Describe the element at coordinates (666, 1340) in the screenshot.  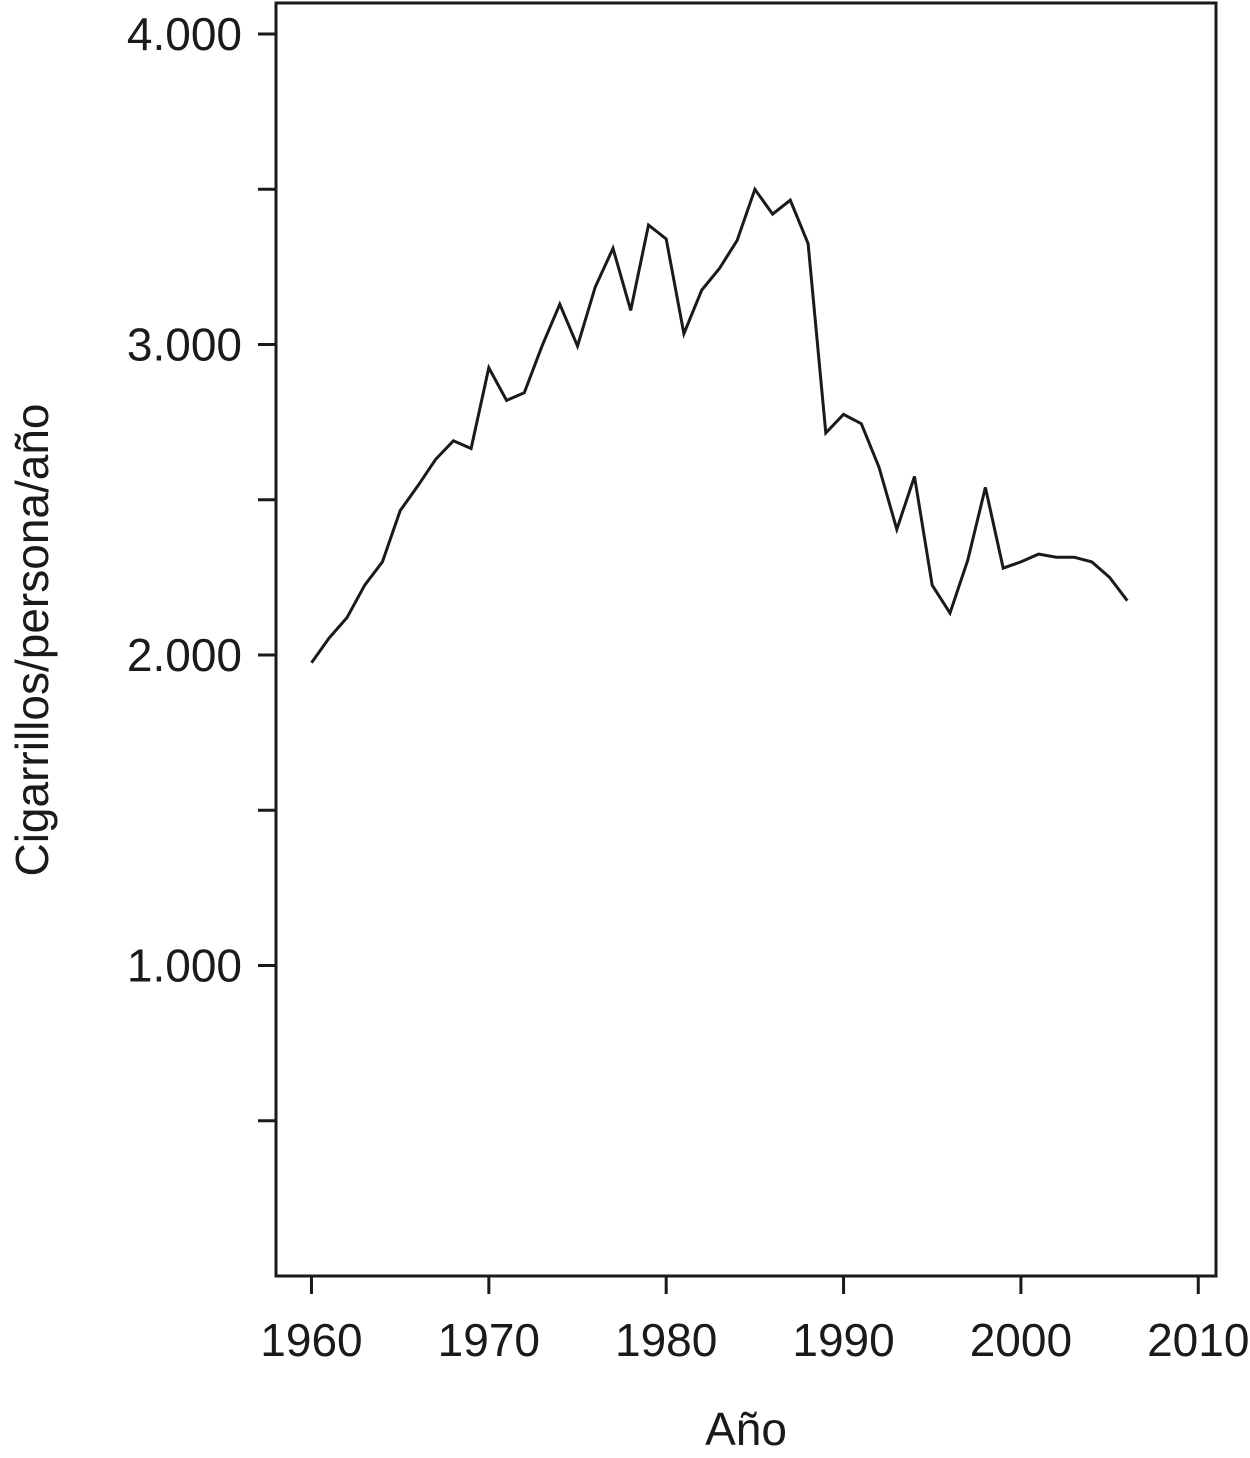
I see `x-tick-label: 1980` at that location.